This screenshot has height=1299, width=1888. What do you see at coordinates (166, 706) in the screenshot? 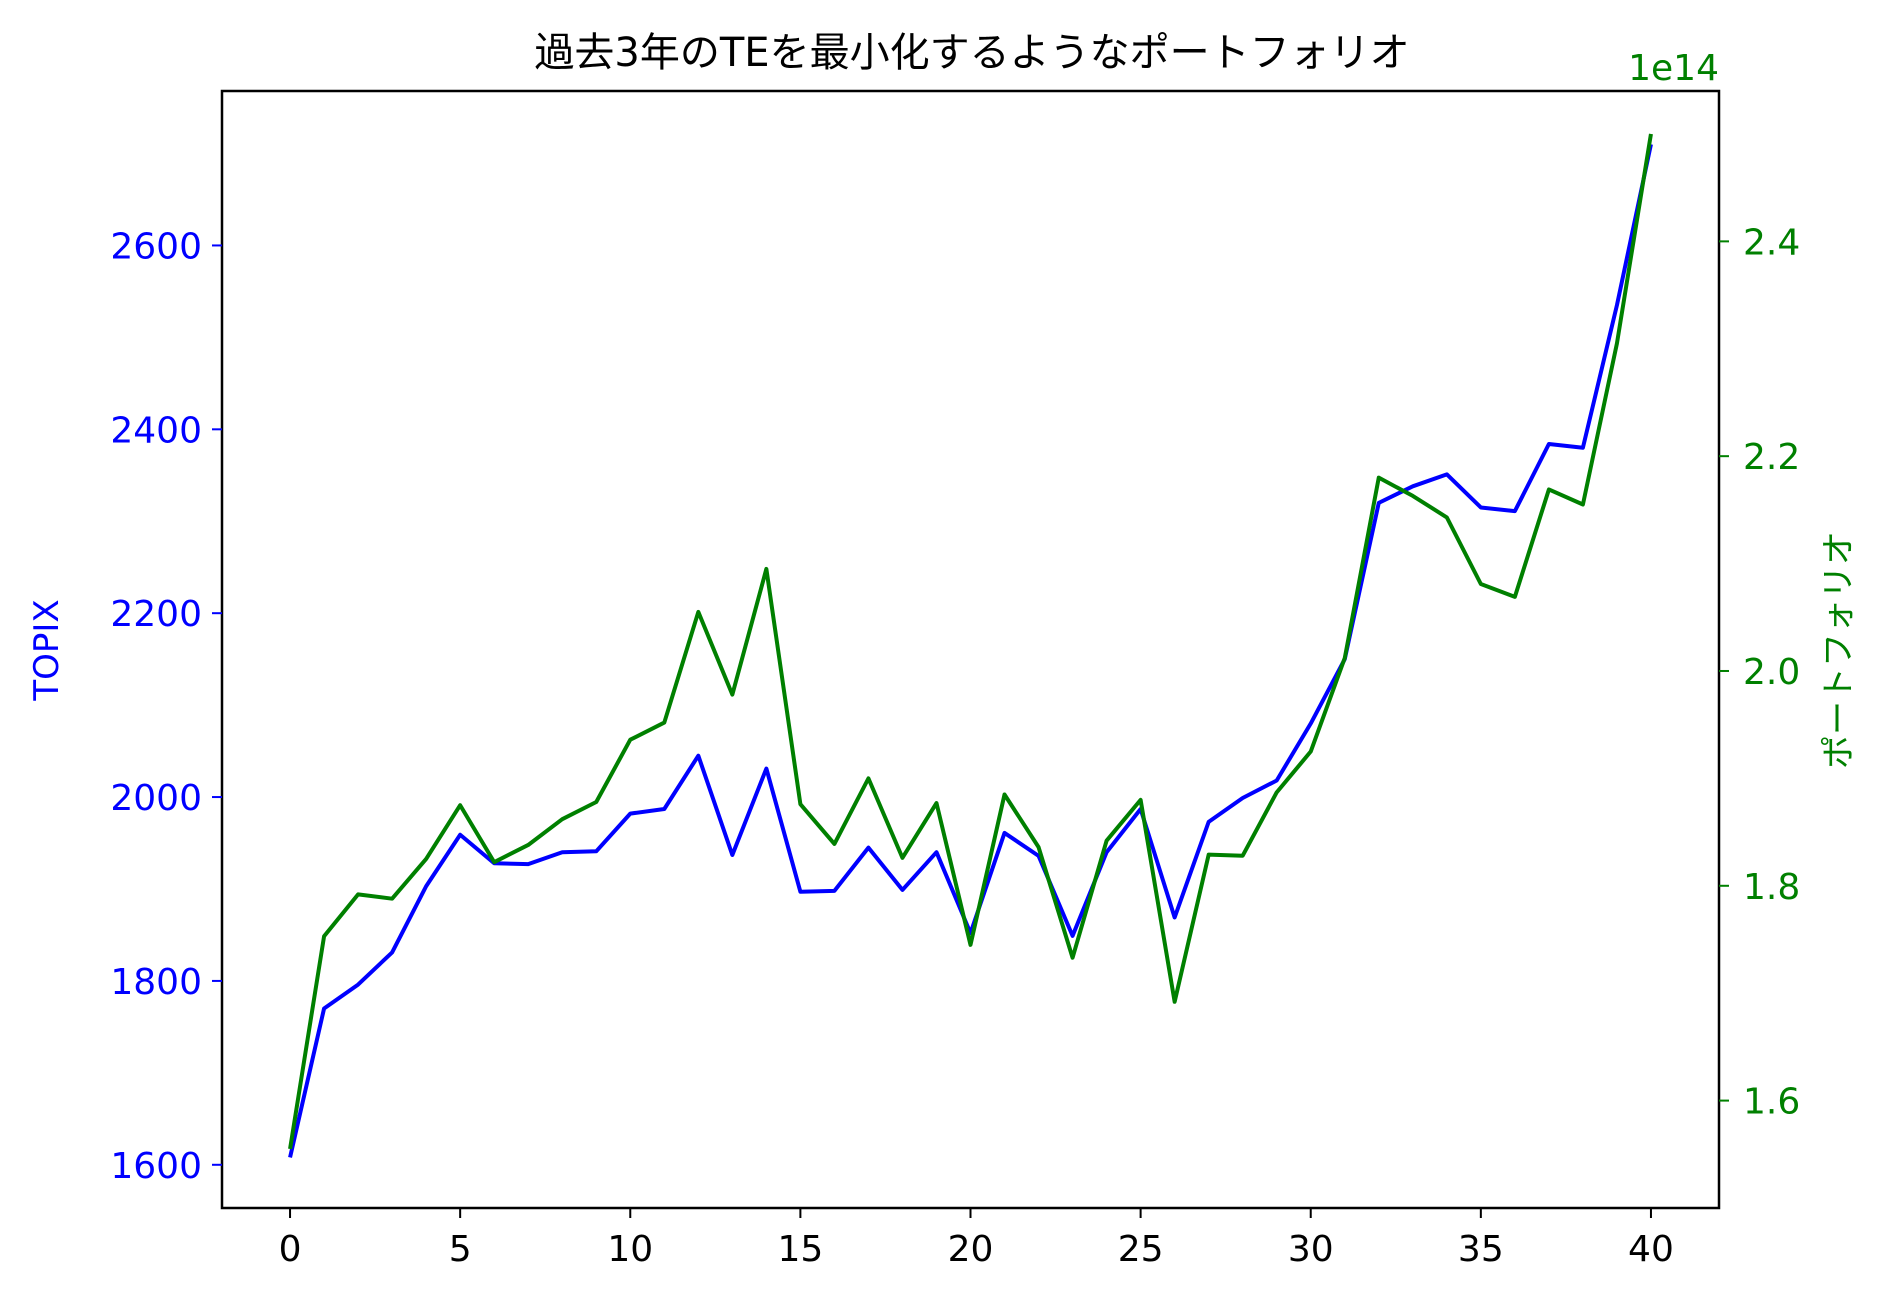
I see `left-y-axis: 1600 1800 2000 2200 2400 2600` at bounding box center [166, 706].